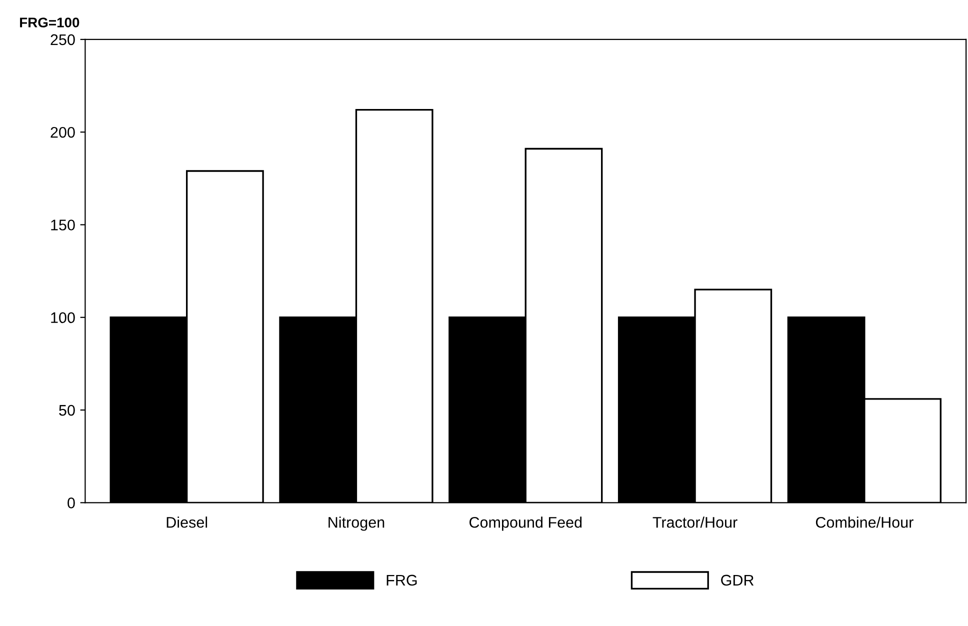 Image resolution: width=968 pixels, height=626 pixels. I want to click on x-tick-label: Compound Feed, so click(526, 523).